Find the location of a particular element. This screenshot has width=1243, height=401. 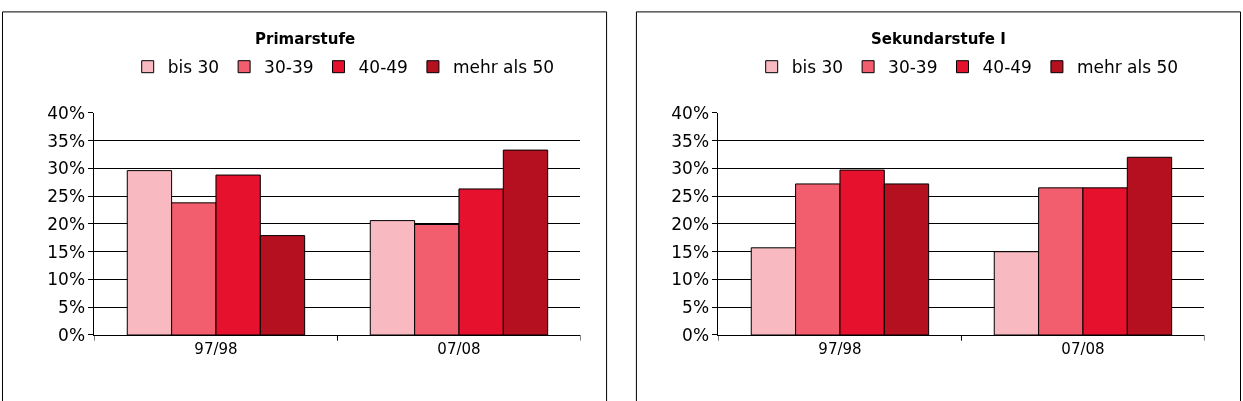

chart-title: Primarstufe is located at coordinates (305, 39).